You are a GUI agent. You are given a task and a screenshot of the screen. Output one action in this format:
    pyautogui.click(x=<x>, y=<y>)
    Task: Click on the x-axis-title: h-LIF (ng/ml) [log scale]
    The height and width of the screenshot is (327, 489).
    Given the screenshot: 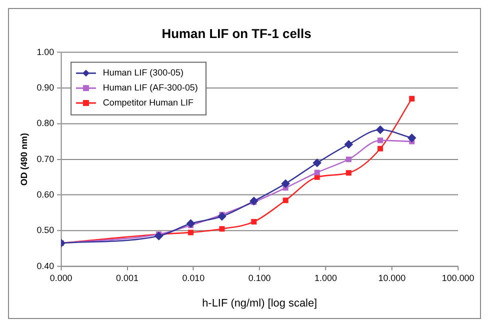 What is the action you would take?
    pyautogui.click(x=260, y=304)
    